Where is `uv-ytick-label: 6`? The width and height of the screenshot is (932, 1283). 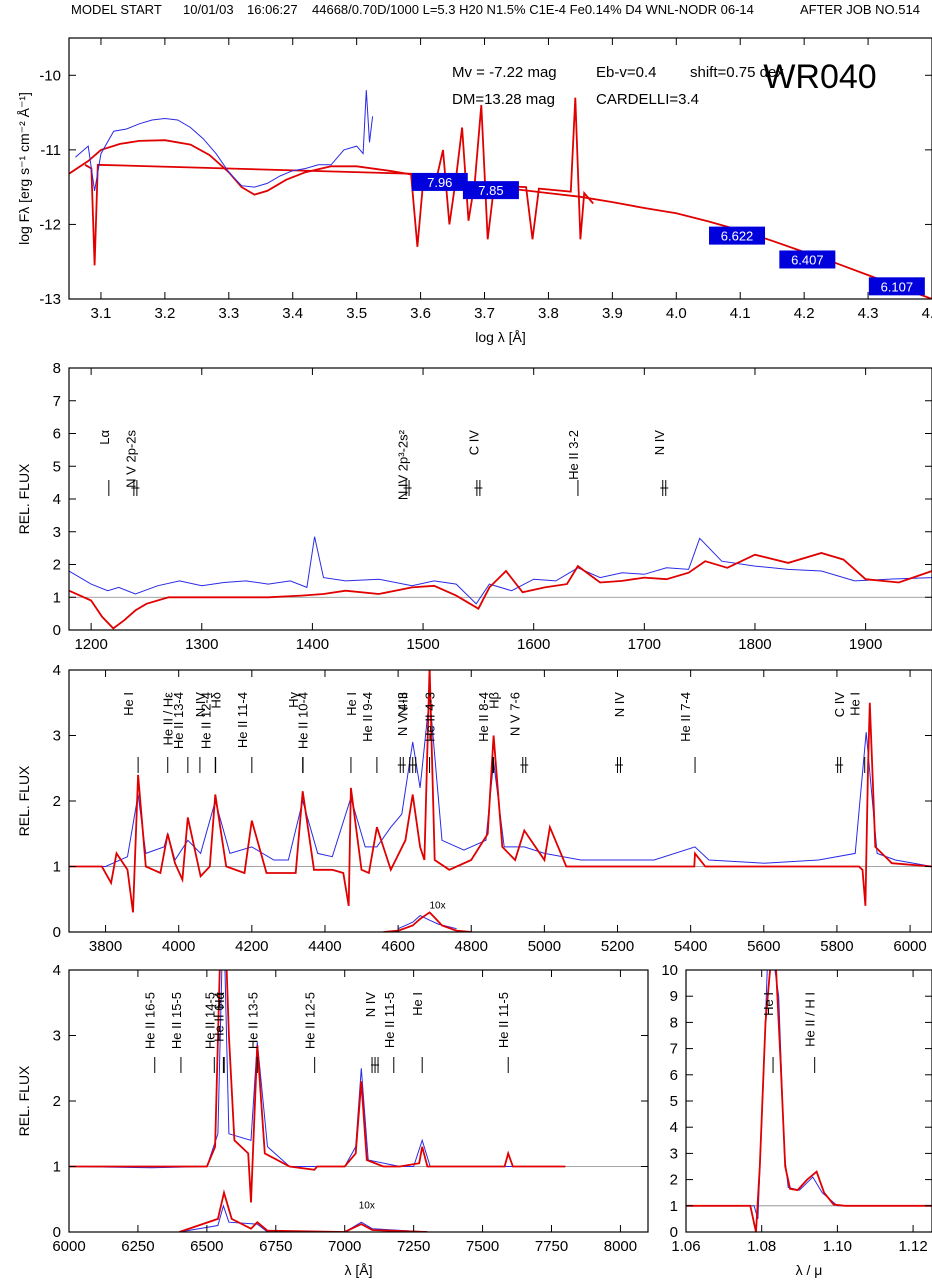
uv-ytick-label: 6 is located at coordinates (57, 434).